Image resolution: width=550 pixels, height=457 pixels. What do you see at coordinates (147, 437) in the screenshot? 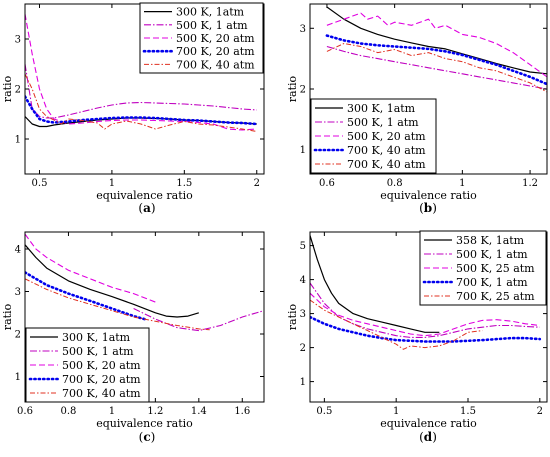
I see `panel-caption: (c)` at bounding box center [147, 437].